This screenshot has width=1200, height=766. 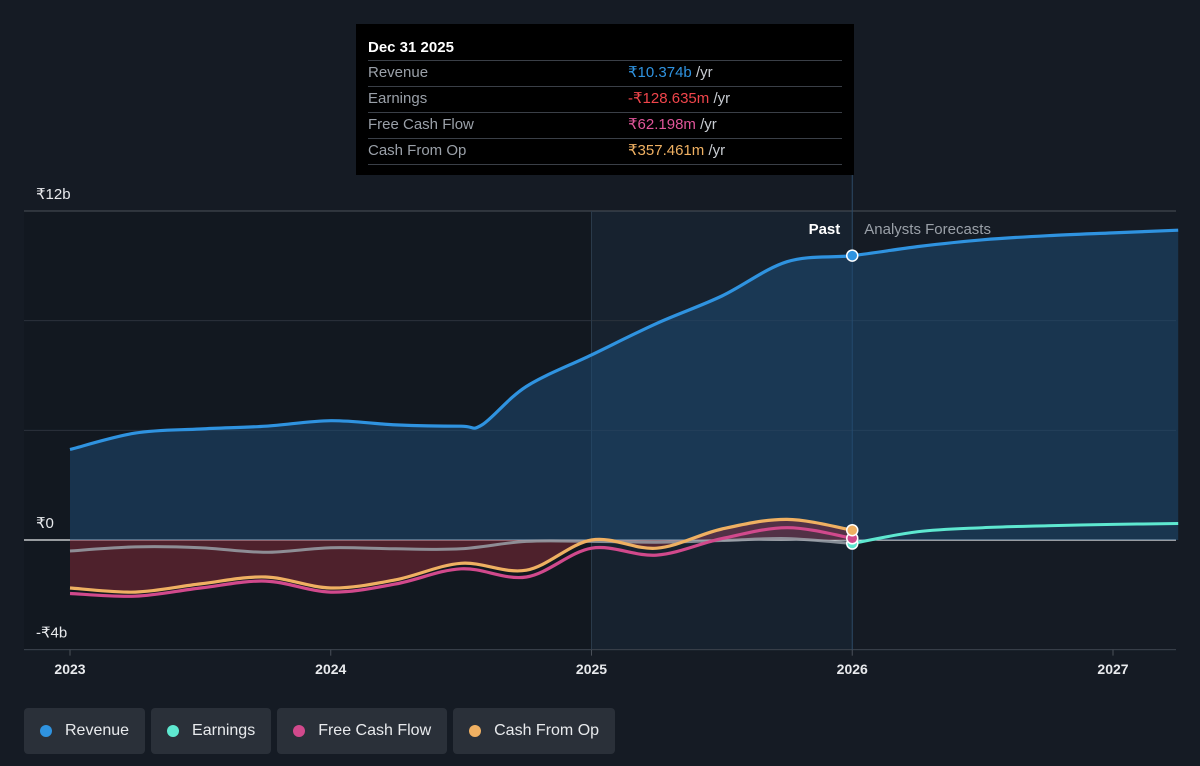 I want to click on x-tick-label: 2024, so click(x=330, y=669).